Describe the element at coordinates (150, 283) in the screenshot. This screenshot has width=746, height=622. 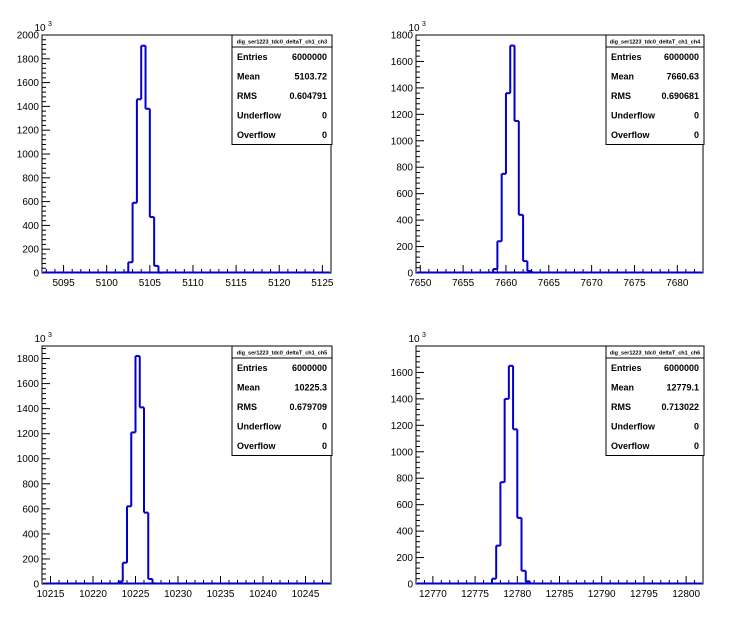
I see `x-tick-label: 5105` at that location.